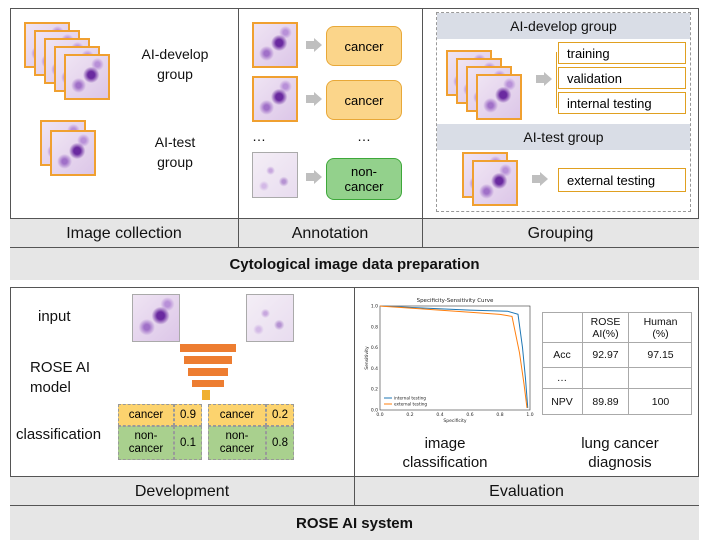  Describe the element at coordinates (455, 301) in the screenshot. I see `chart-title: Specificity-Sensitivity Curve` at that location.